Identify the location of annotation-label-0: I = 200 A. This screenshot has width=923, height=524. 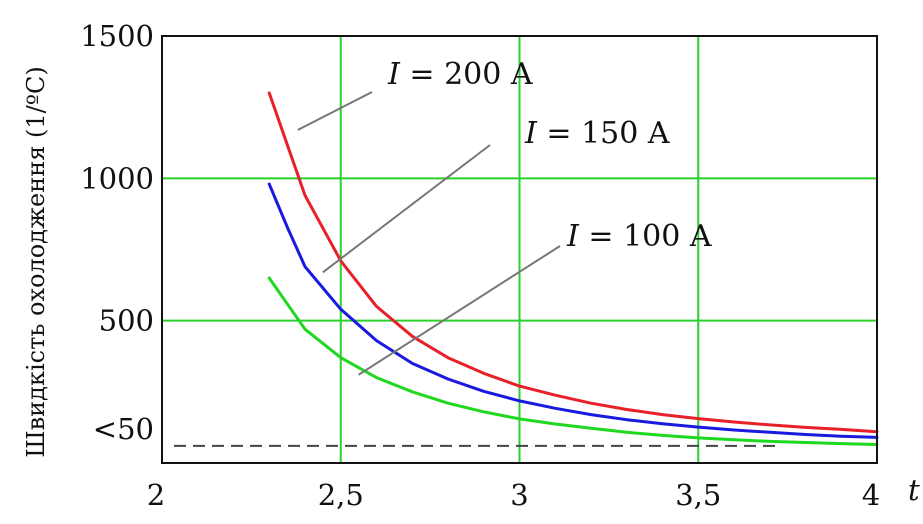
(460, 74).